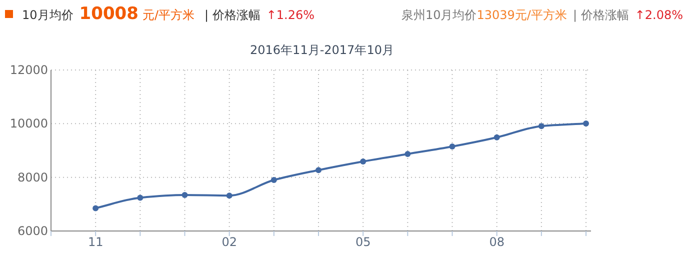 The height and width of the screenshot is (261, 689). I want to click on y-tick-label: 12000, so click(29, 70).